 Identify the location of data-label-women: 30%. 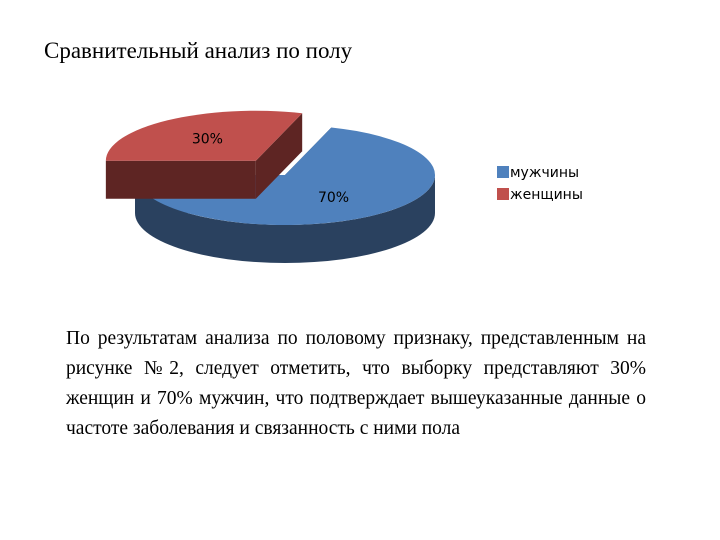
(207, 140).